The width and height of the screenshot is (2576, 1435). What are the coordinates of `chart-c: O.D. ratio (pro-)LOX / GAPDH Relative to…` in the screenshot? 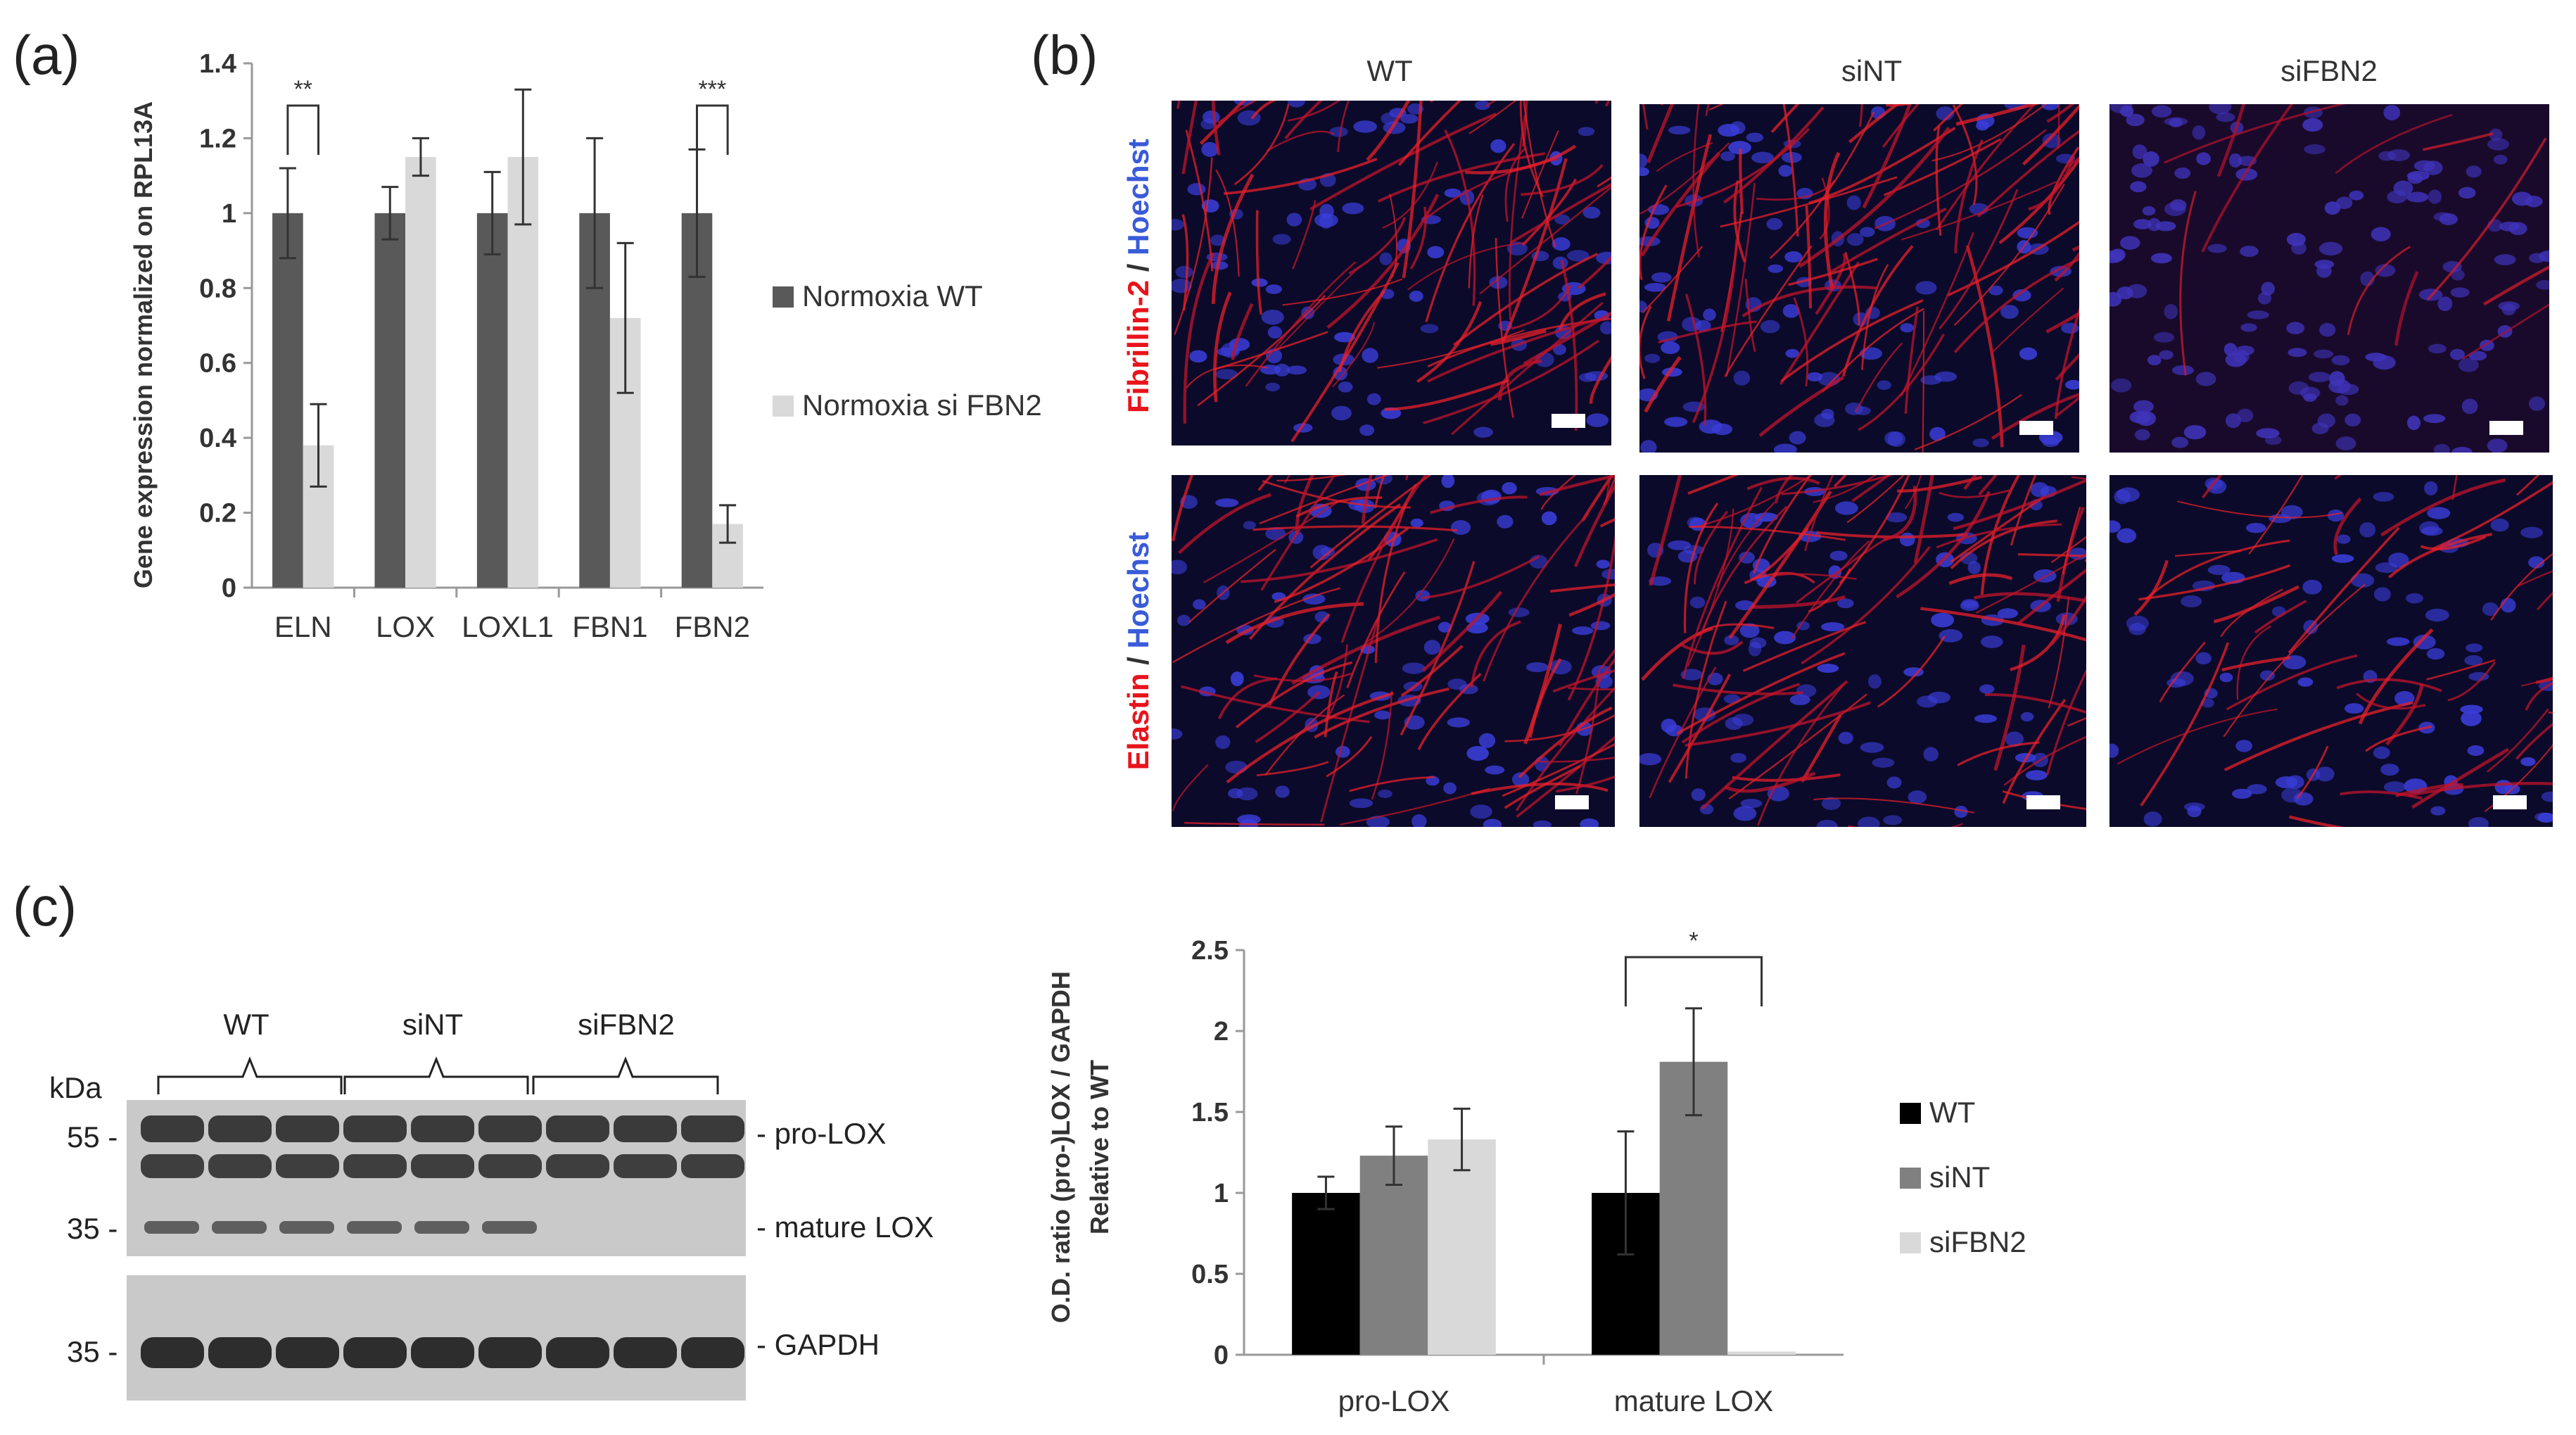 It's located at (1536, 1172).